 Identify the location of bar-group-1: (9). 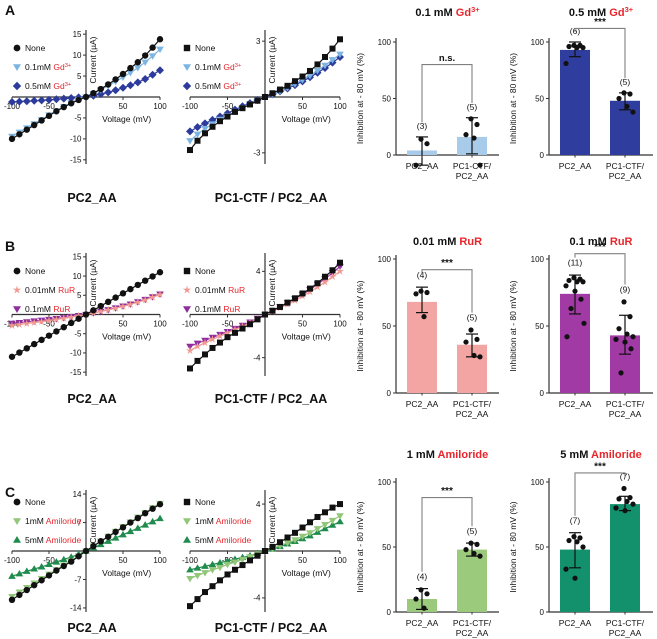
(625, 340).